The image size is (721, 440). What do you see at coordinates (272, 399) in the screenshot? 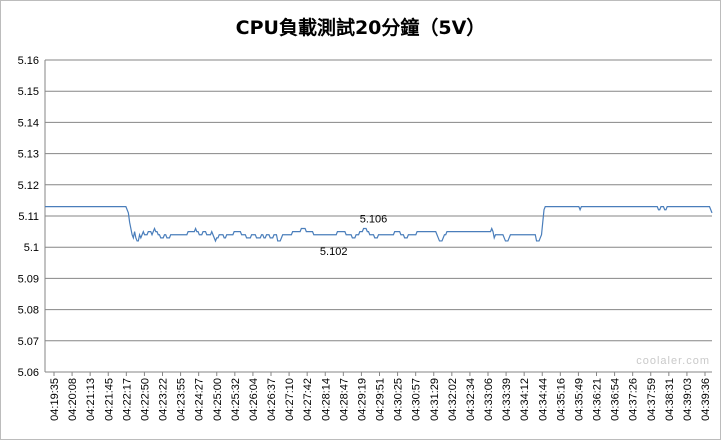
I see `x-tick-label: 04:26:37` at bounding box center [272, 399].